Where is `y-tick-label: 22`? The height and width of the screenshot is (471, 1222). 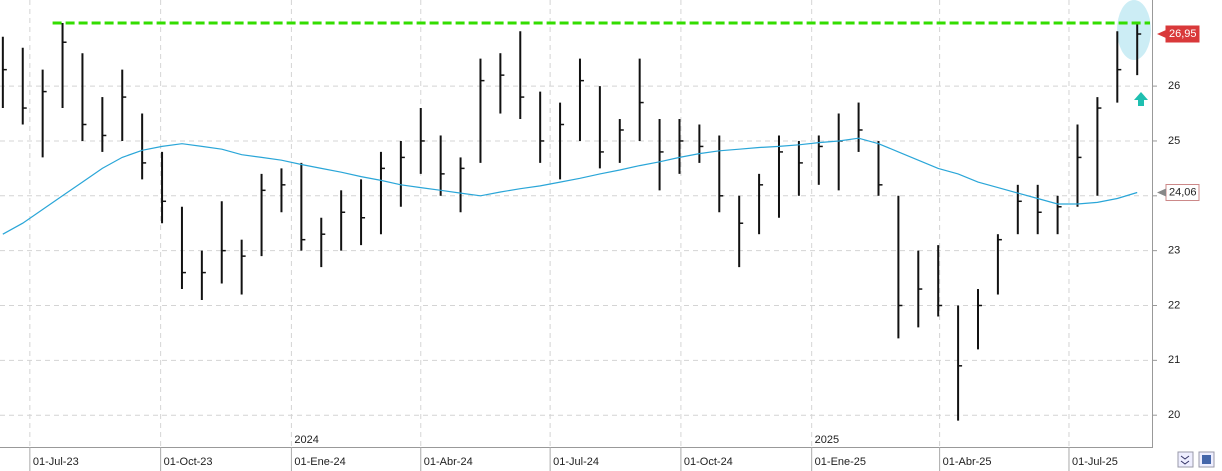
y-tick-label: 22 is located at coordinates (1174, 305).